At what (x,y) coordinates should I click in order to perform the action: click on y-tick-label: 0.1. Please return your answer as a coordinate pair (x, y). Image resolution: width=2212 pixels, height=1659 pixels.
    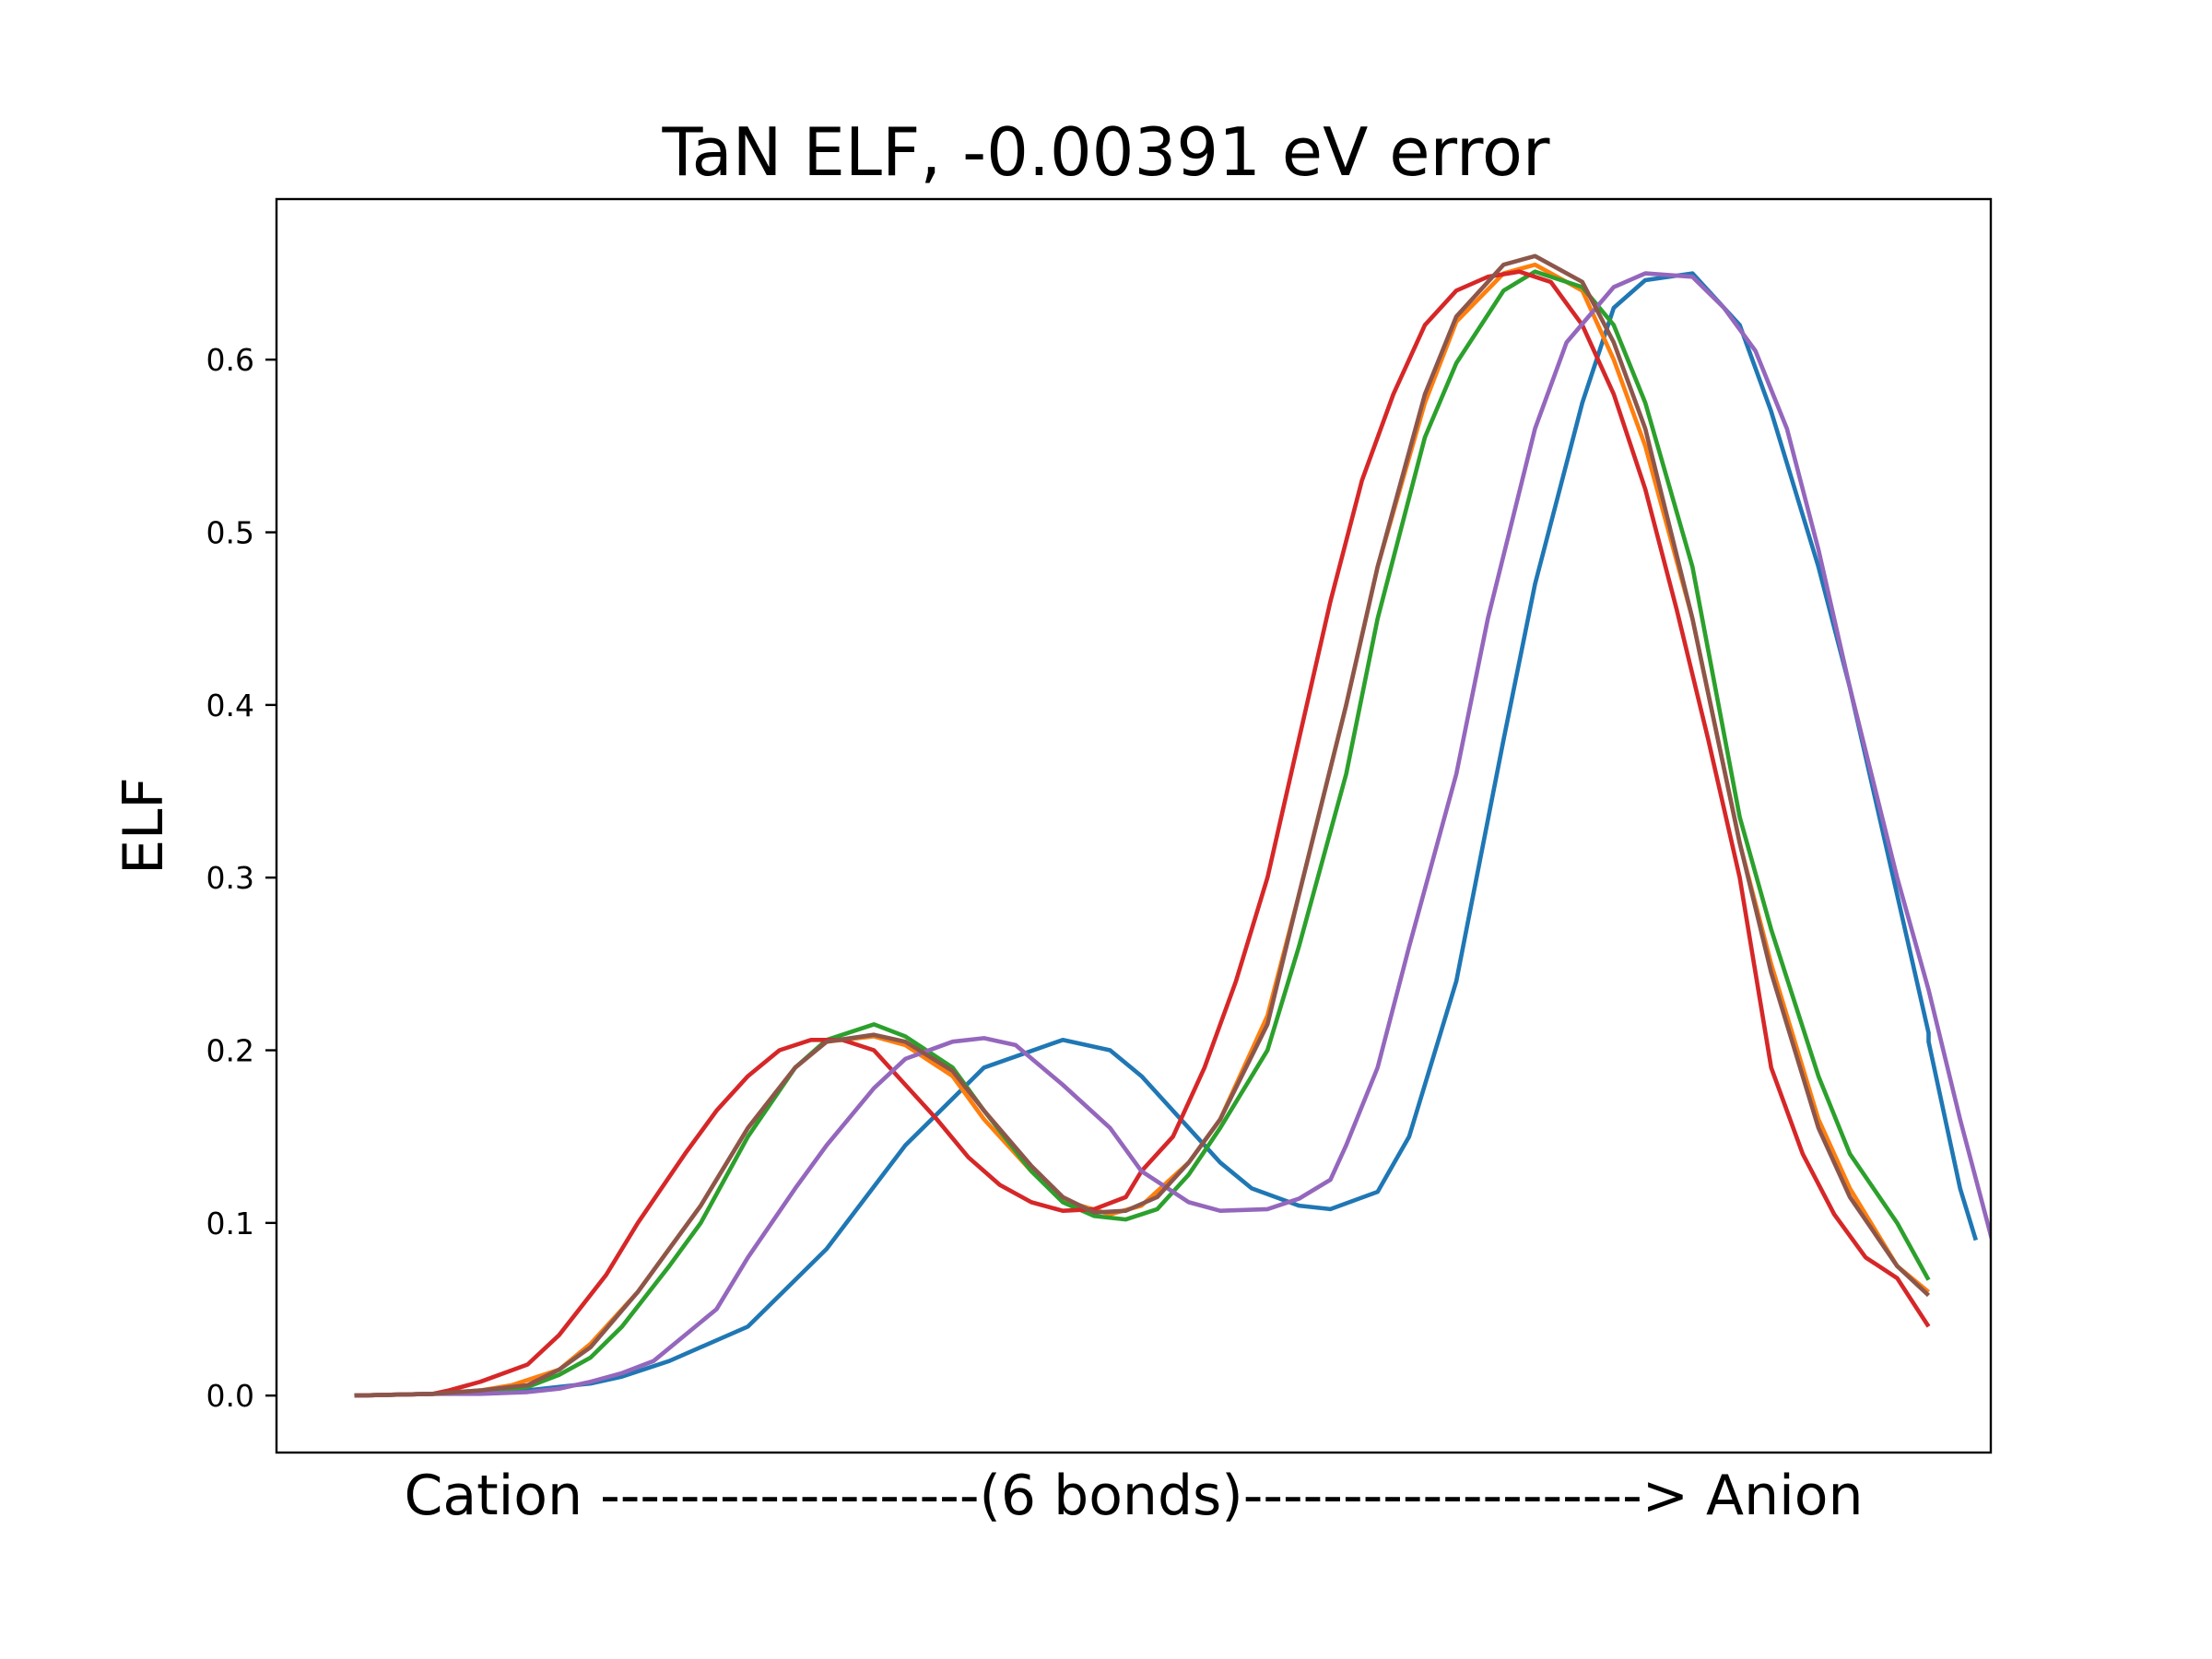
    Looking at the image, I should click on (230, 1223).